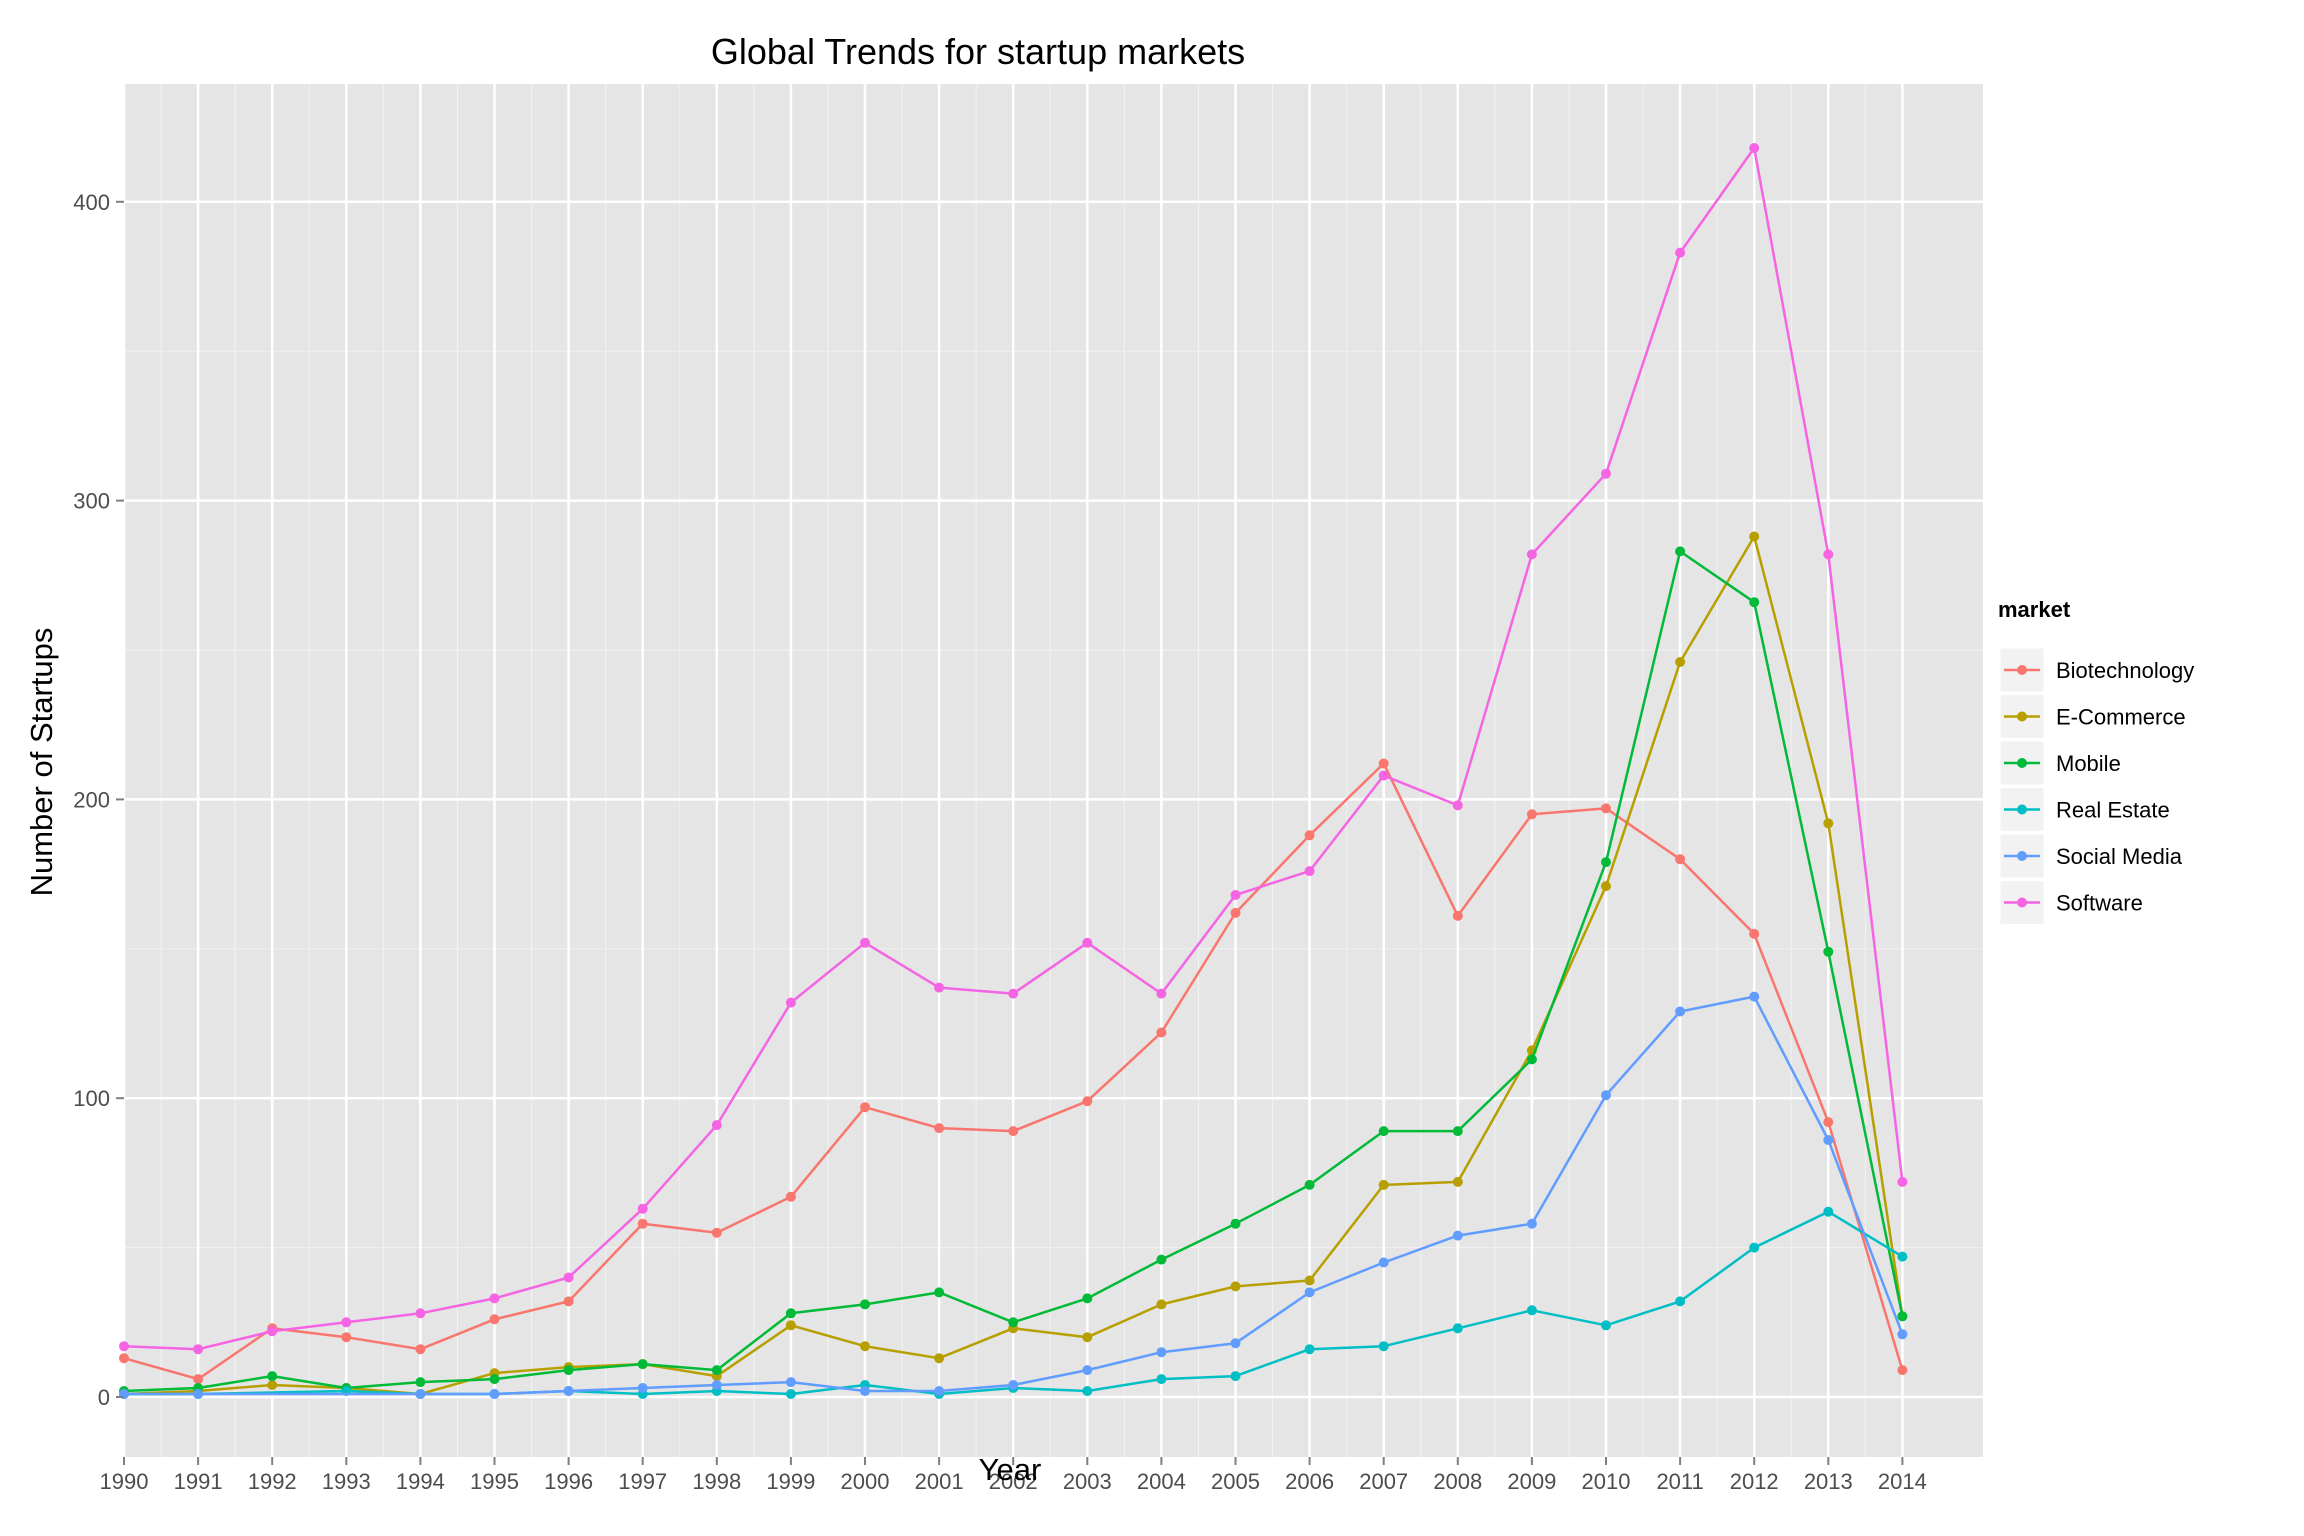 Image resolution: width=2304 pixels, height=1536 pixels. Describe the element at coordinates (1161, 1481) in the screenshot. I see `x-tick-label: 2004` at that location.